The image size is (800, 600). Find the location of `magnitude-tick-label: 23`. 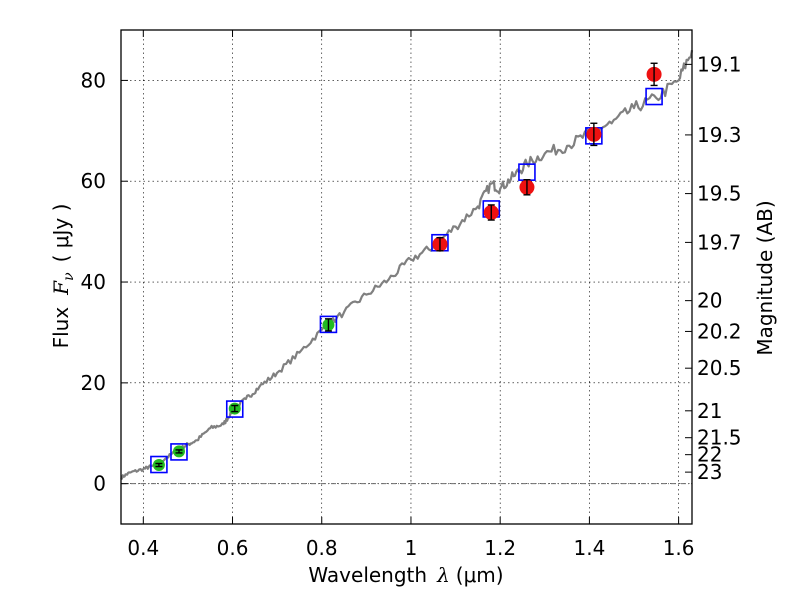

magnitude-tick-label: 23 is located at coordinates (709, 472).